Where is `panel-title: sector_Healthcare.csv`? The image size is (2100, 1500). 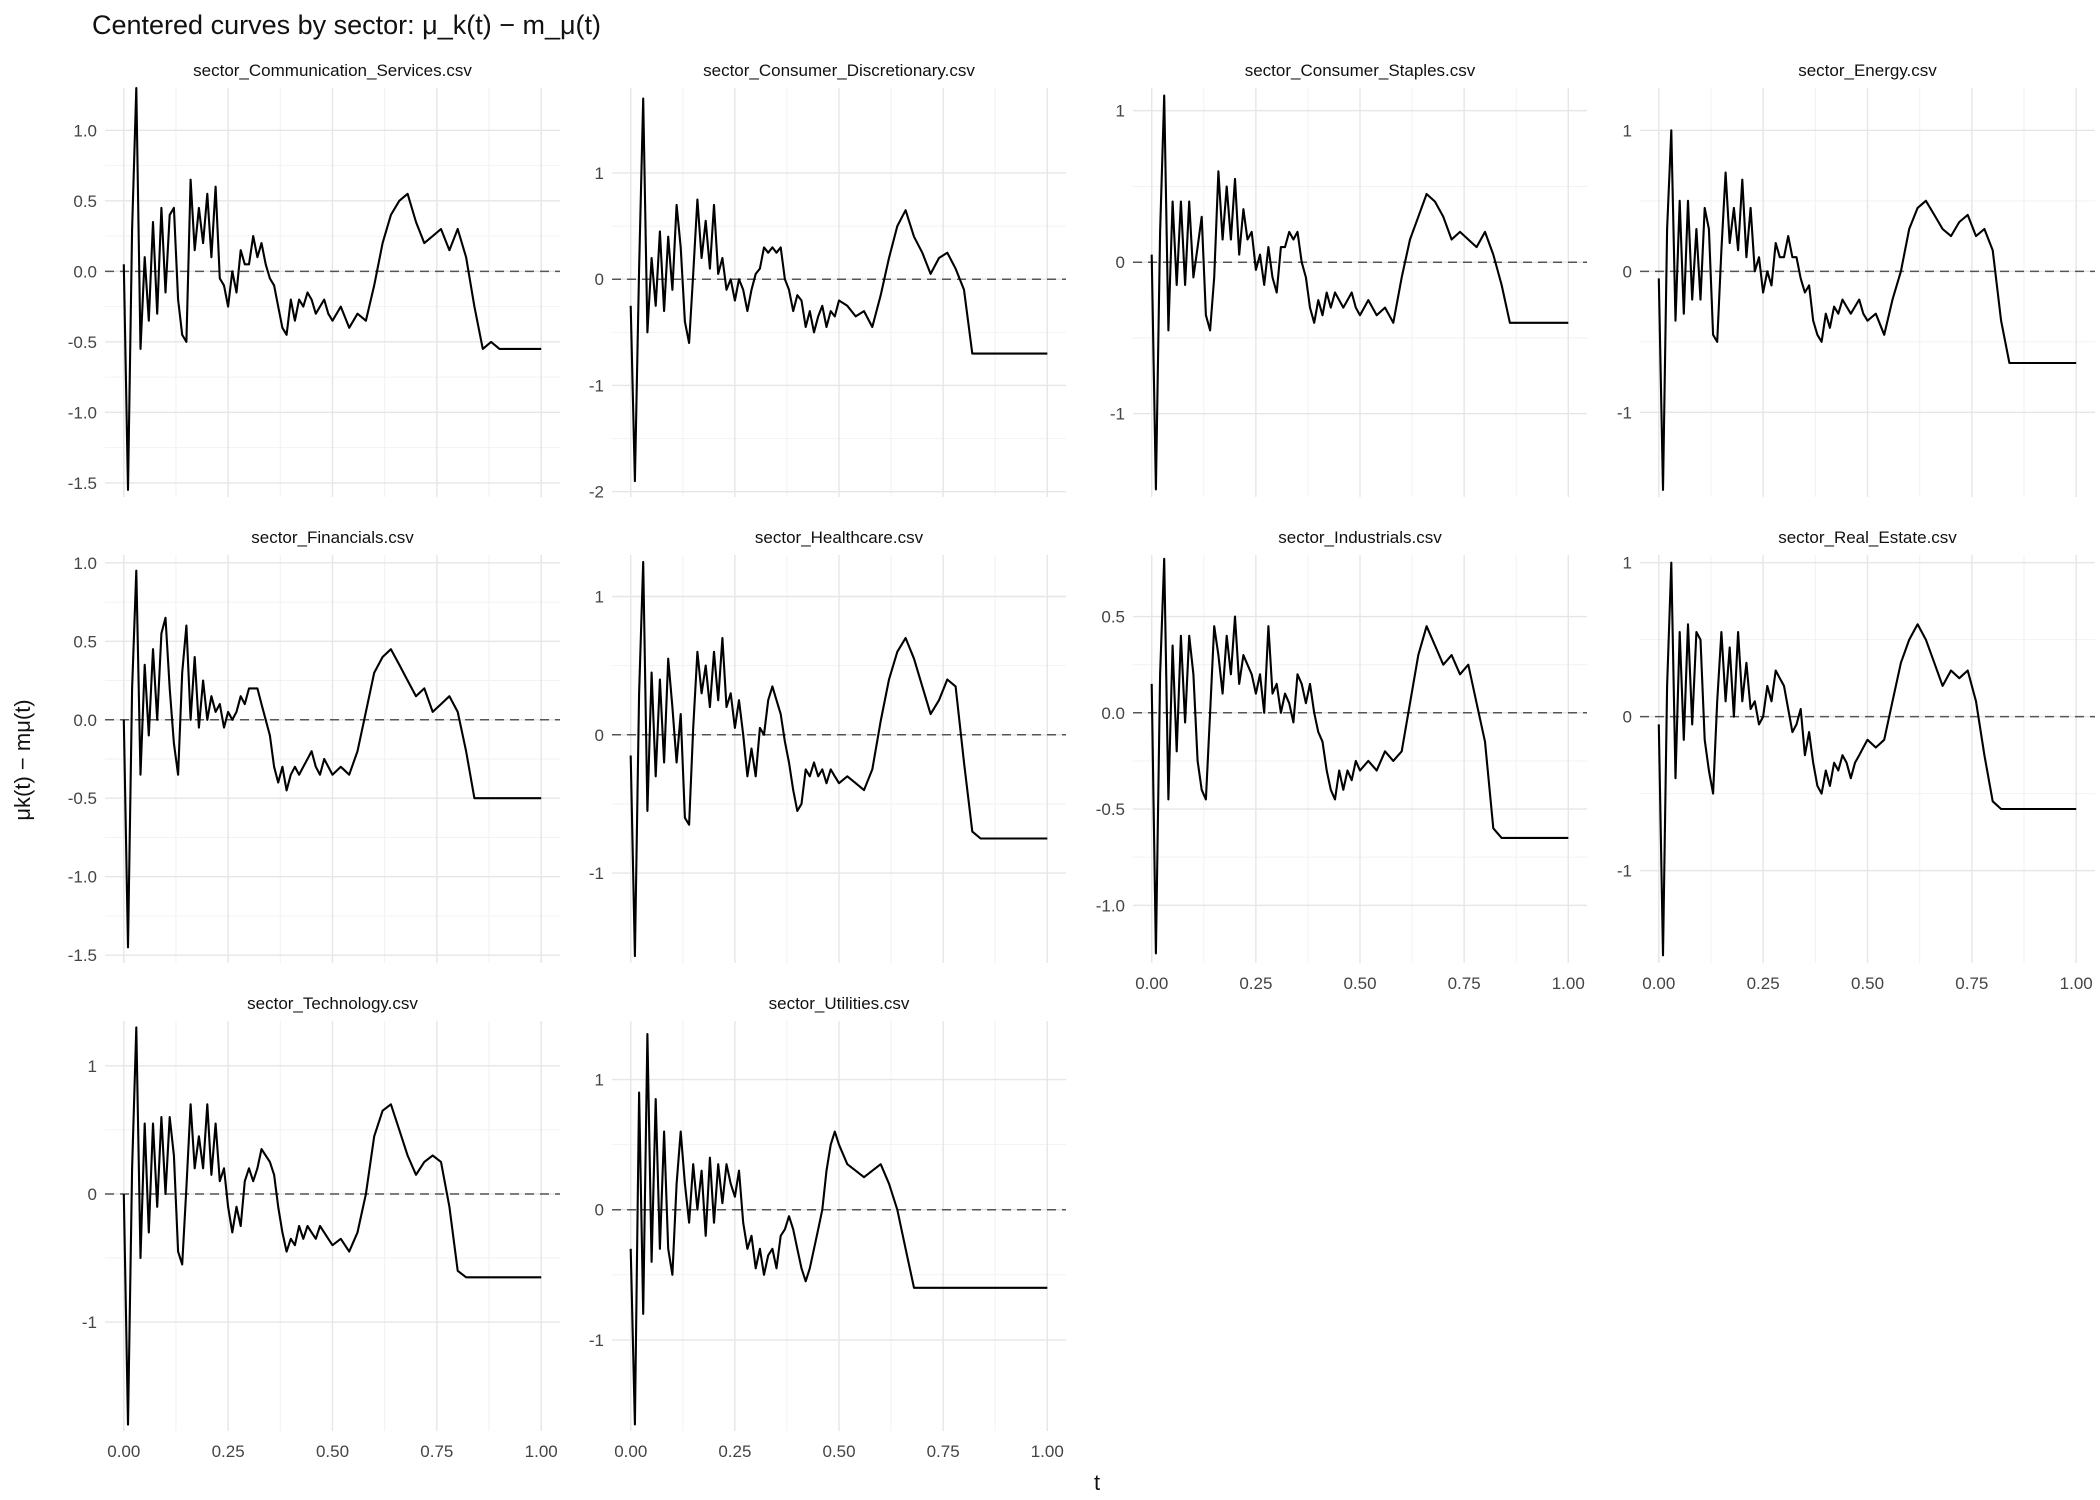 panel-title: sector_Healthcare.csv is located at coordinates (839, 537).